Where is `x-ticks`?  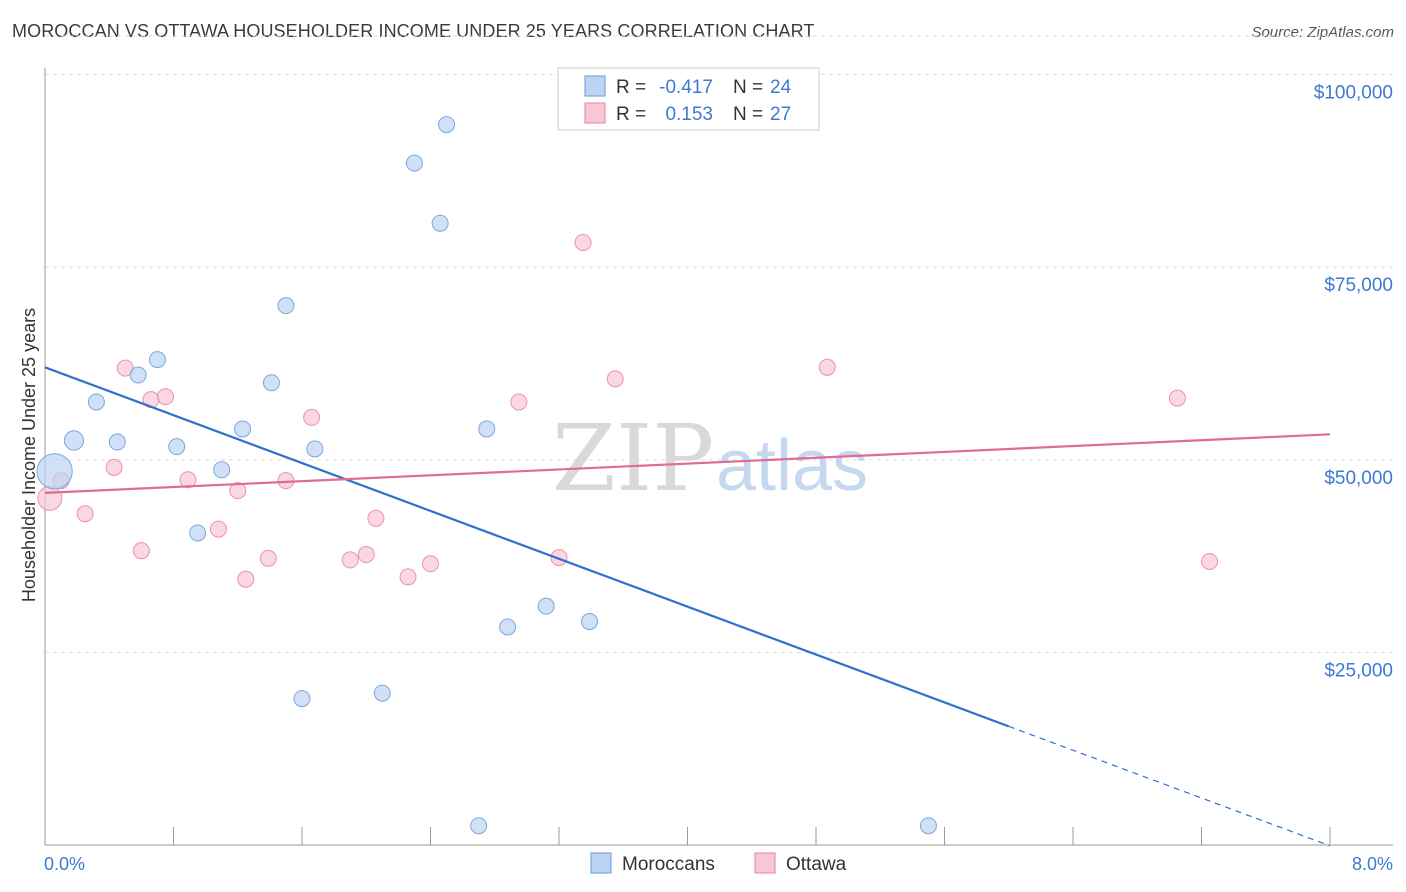
x-ticks is located at coordinates (687, 836).